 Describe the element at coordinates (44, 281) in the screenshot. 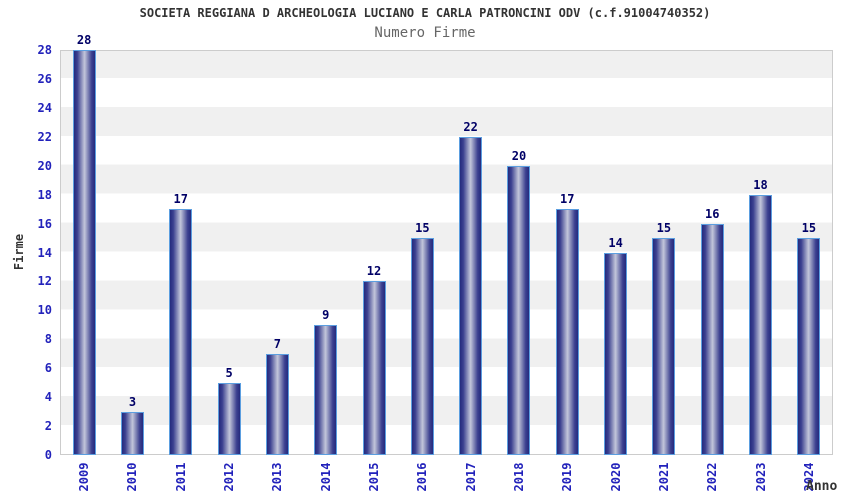

I see `y-tick-label: 12` at that location.